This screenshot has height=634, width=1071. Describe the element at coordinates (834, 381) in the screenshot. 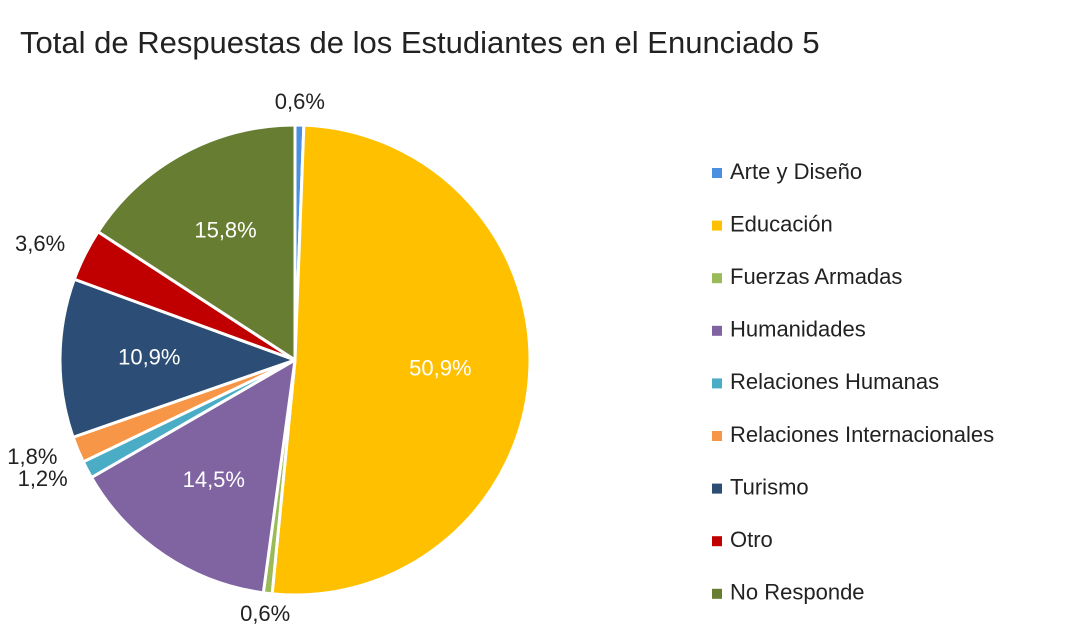

I see `legend-label: Relaciones Humanas` at that location.